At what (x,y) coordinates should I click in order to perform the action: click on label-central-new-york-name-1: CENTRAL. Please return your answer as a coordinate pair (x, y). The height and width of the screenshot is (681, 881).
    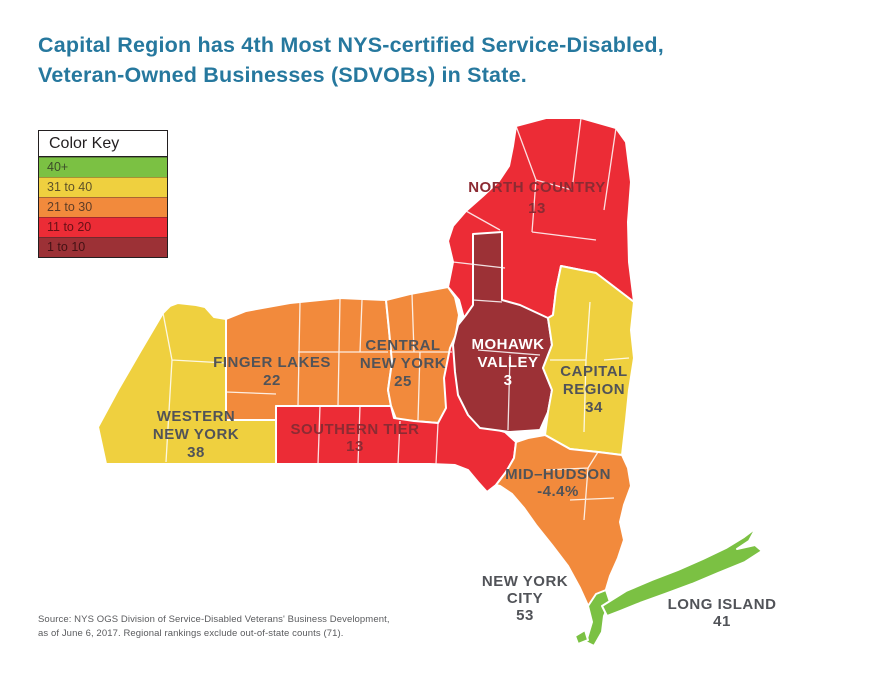
    Looking at the image, I should click on (403, 345).